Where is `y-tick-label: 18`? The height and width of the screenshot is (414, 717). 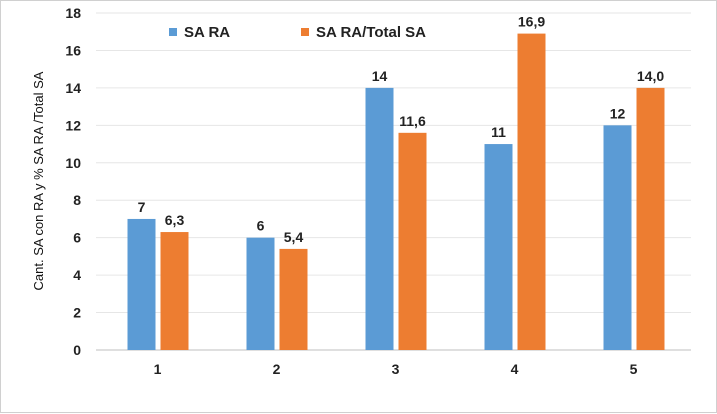
y-tick-label: 18 is located at coordinates (73, 13).